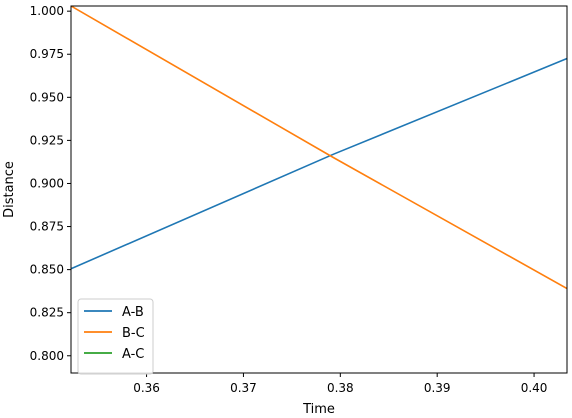  What do you see at coordinates (133, 312) in the screenshot?
I see `legend-label-a-b: A-B` at bounding box center [133, 312].